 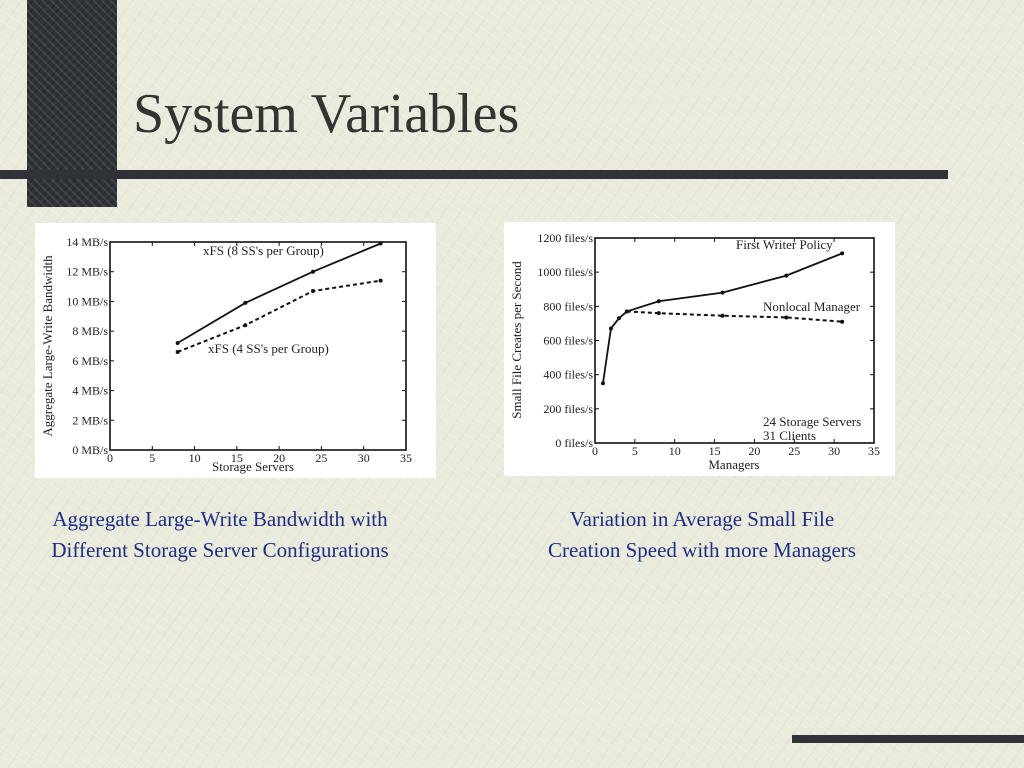 What do you see at coordinates (516, 340) in the screenshot?
I see `y-axis-label: Small File Creates per Second` at bounding box center [516, 340].